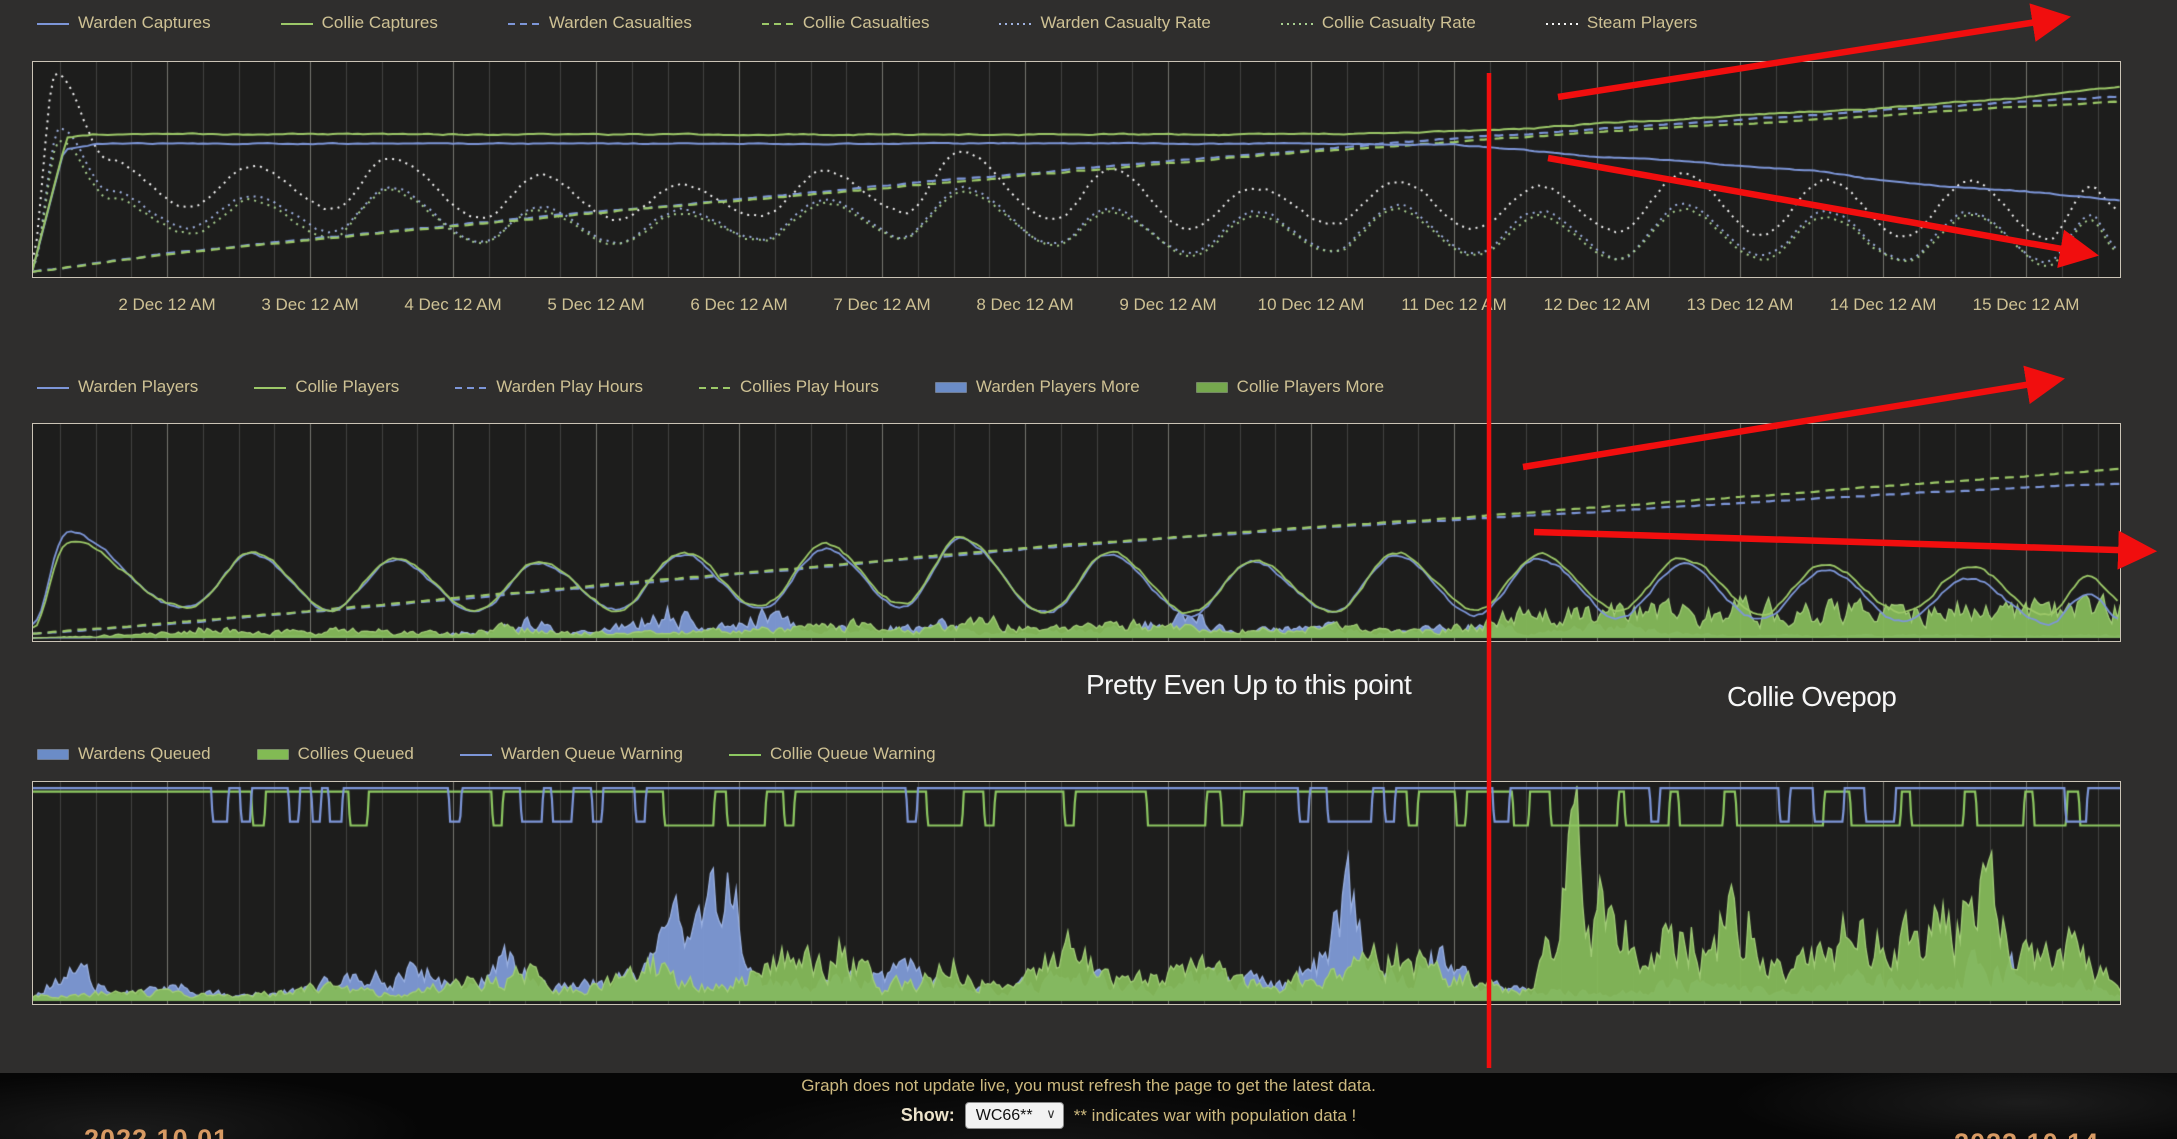  I want to click on x-axis-label: 2 Dec 12 AM, so click(167, 304).